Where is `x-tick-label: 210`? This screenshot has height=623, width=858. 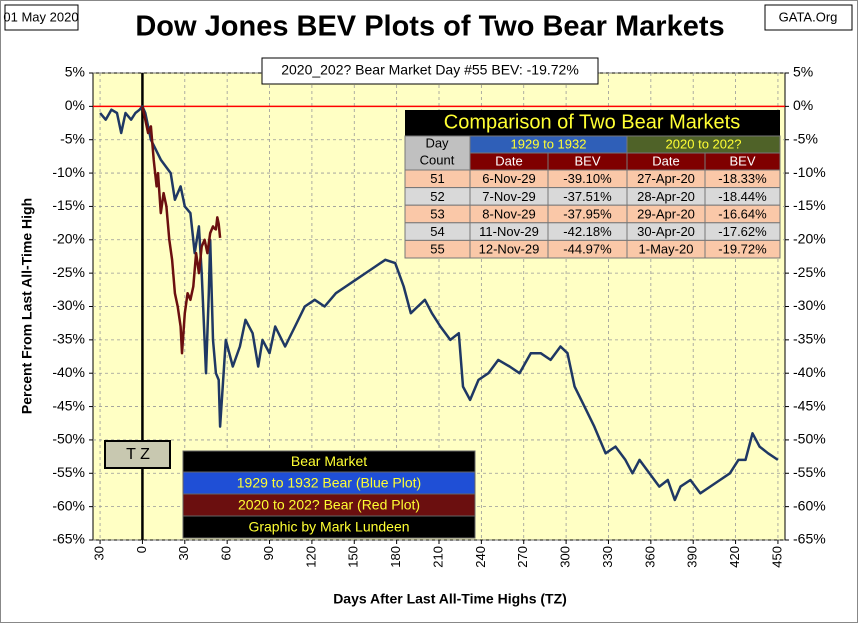
x-tick-label: 210 is located at coordinates (437, 557).